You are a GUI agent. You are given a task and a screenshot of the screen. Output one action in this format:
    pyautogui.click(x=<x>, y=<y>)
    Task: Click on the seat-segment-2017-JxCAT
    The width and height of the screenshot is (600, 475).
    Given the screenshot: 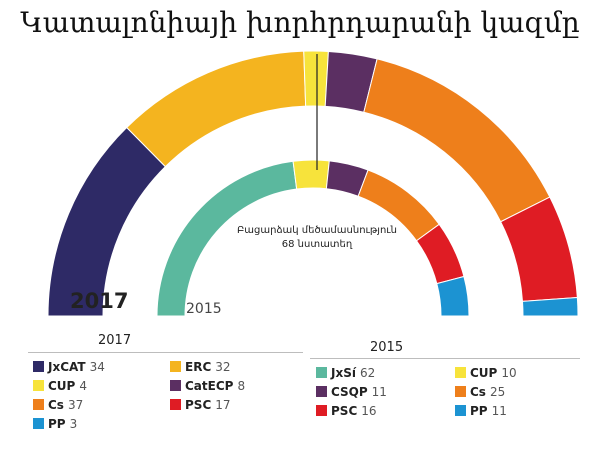 What is the action you would take?
    pyautogui.click(x=107, y=221)
    